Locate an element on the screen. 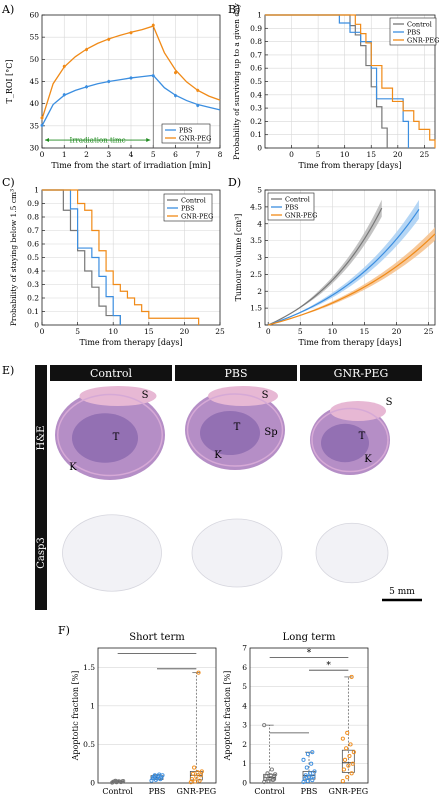 The height and width of the screenshot is (800, 445). y-tick-label: 4 is located at coordinates (259, 223).